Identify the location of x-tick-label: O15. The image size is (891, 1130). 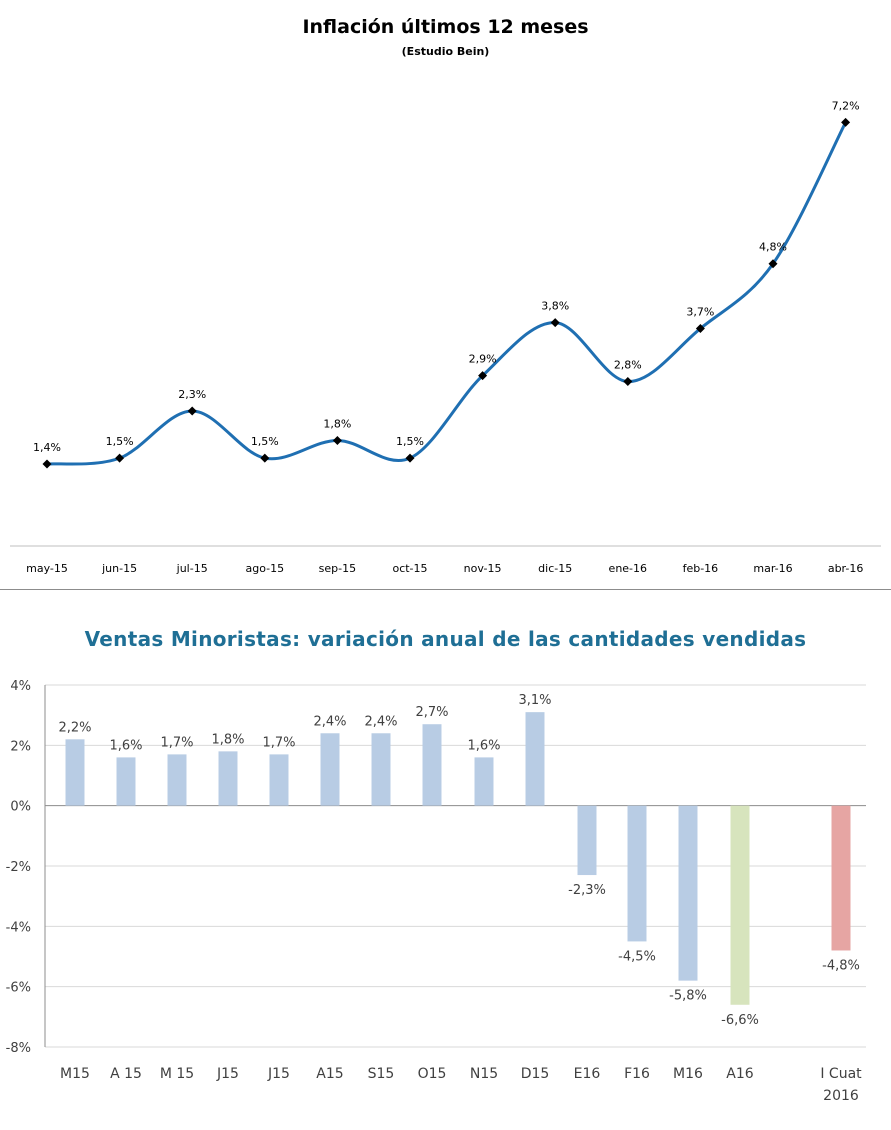
(432, 1074).